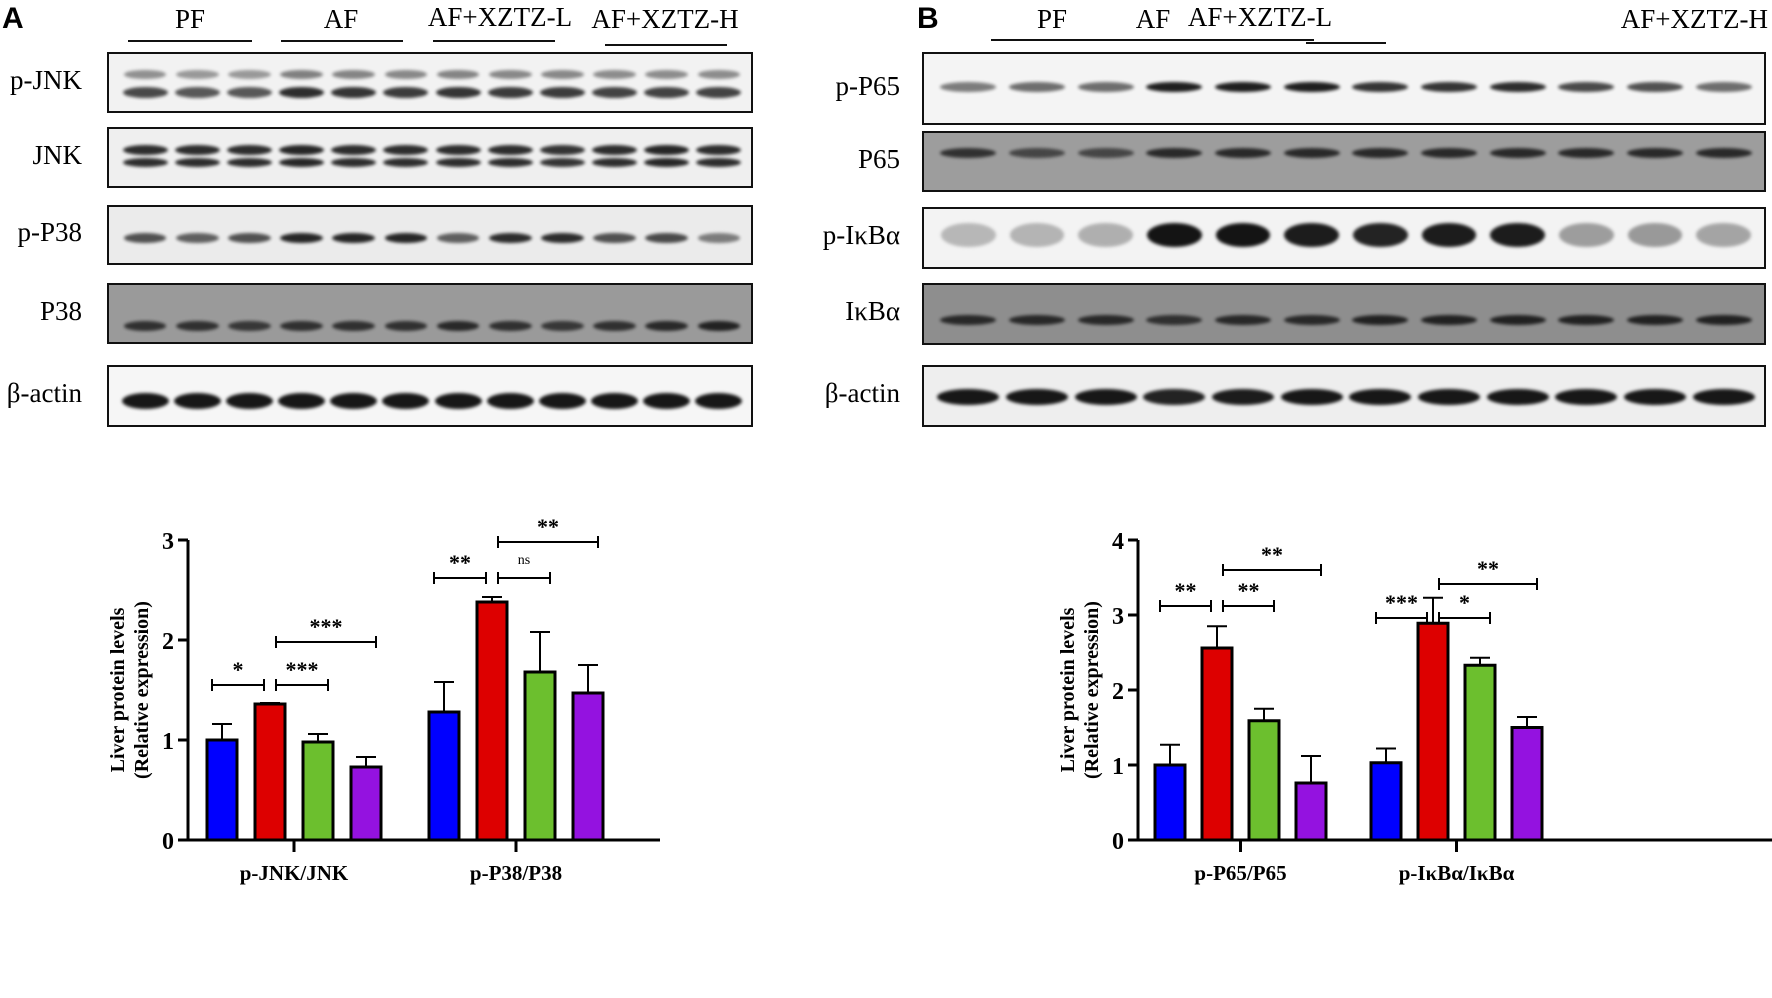  What do you see at coordinates (928, 18) in the screenshot?
I see `panel-b-letter: B` at bounding box center [928, 18].